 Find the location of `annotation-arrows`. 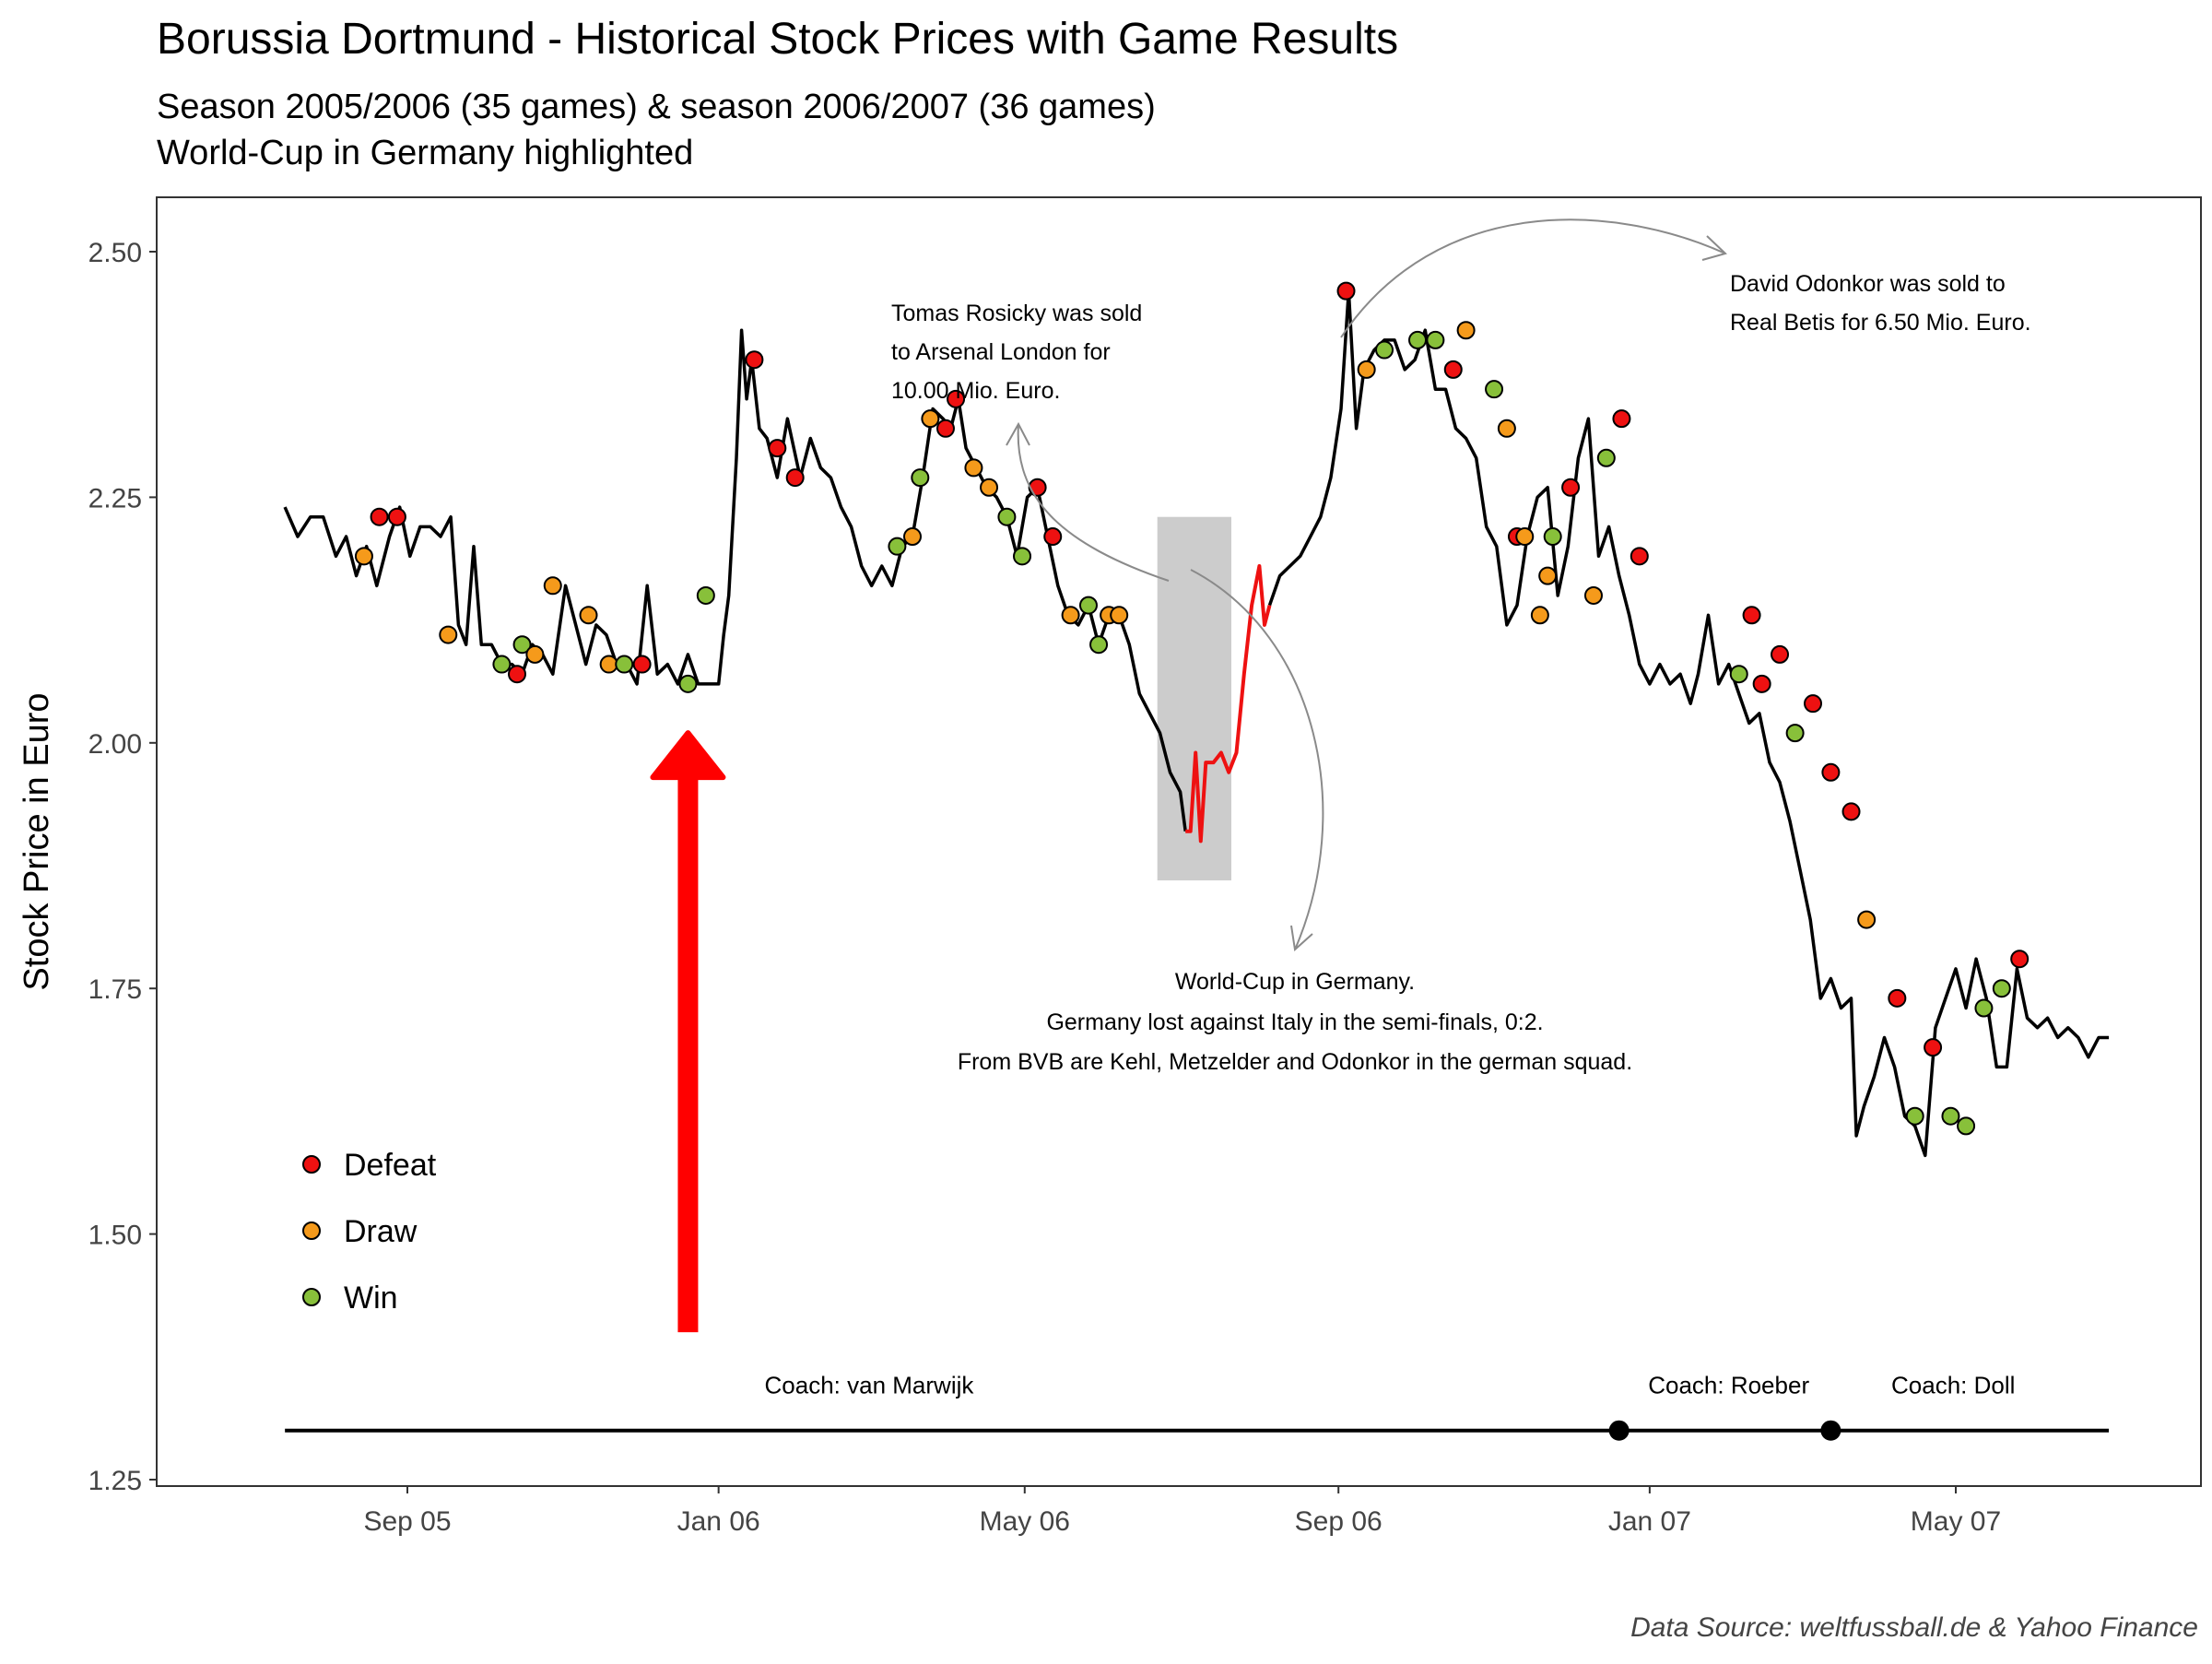

annotation-arrows is located at coordinates (1366, 584).